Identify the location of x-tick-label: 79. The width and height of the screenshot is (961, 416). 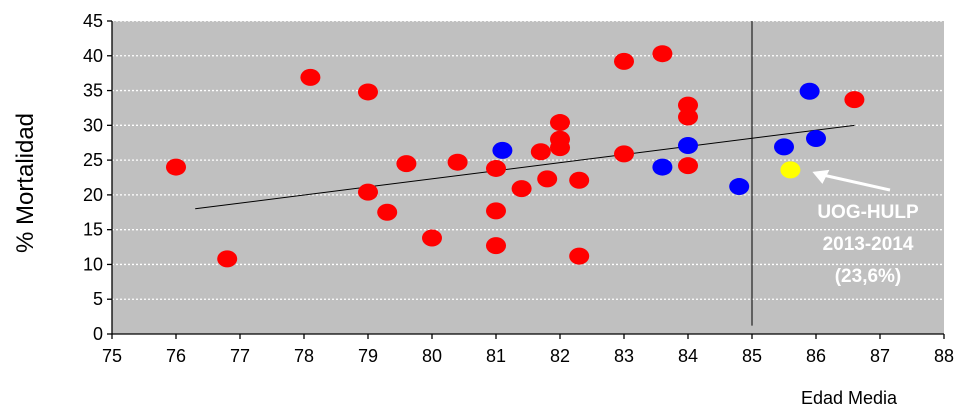
(368, 356).